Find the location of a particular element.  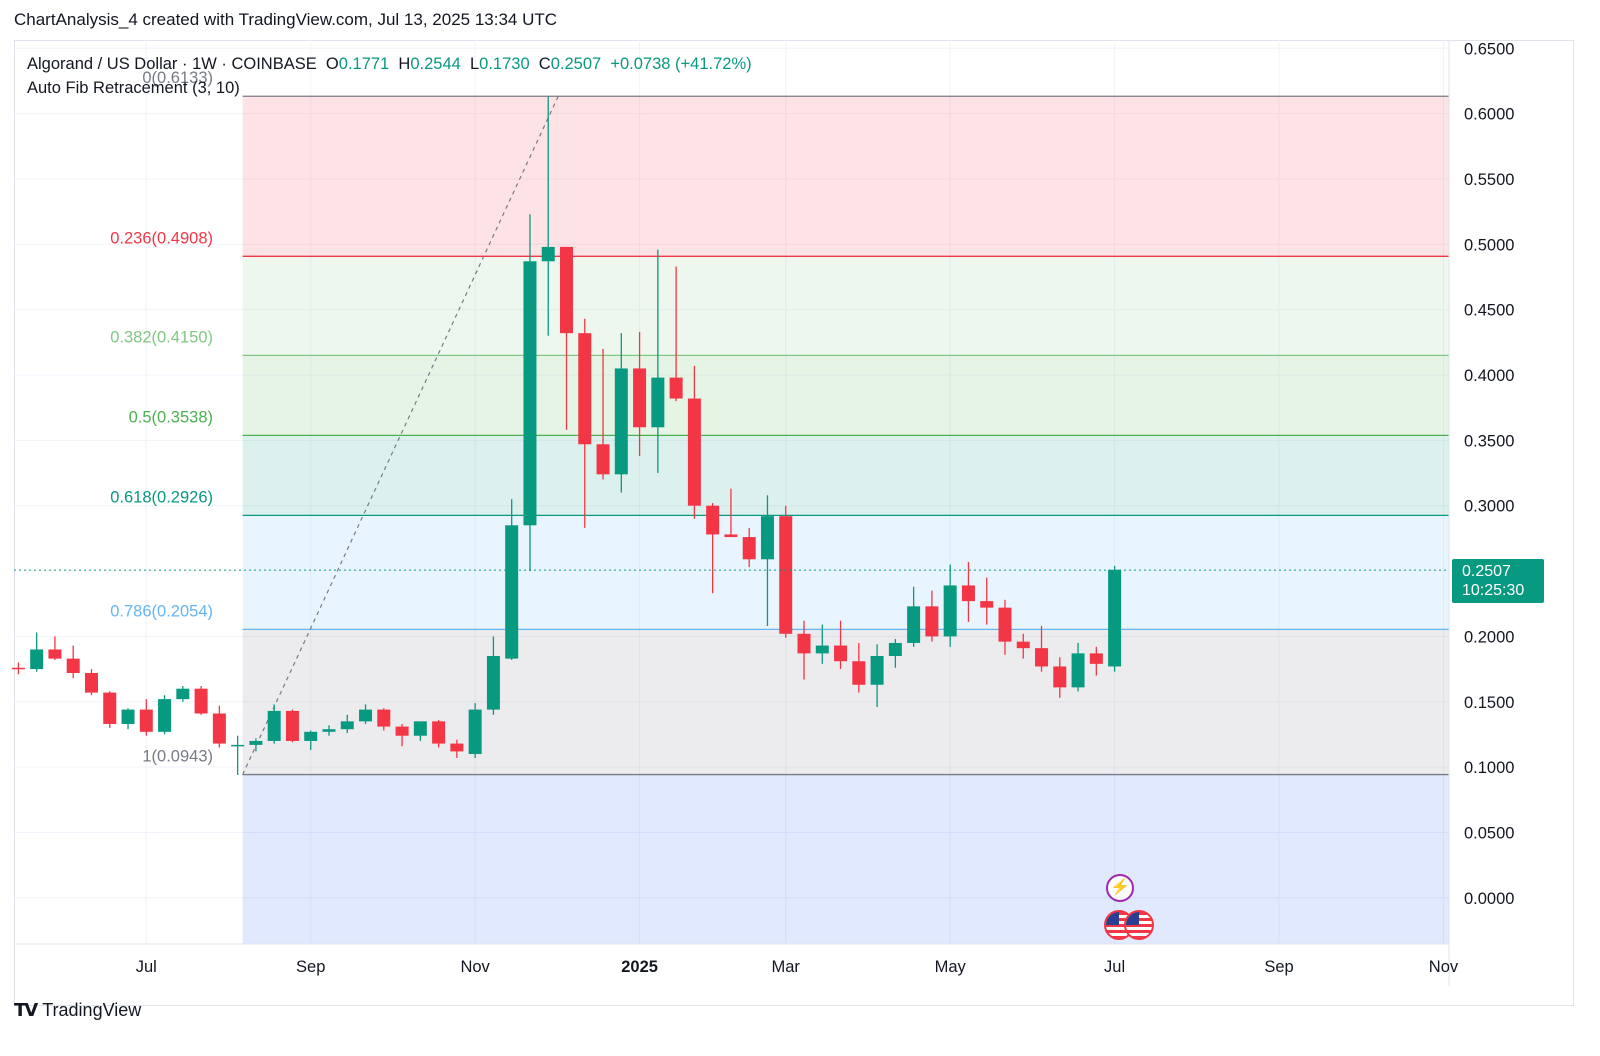

fib-level-label: 0.5(0.3538) is located at coordinates (171, 417).